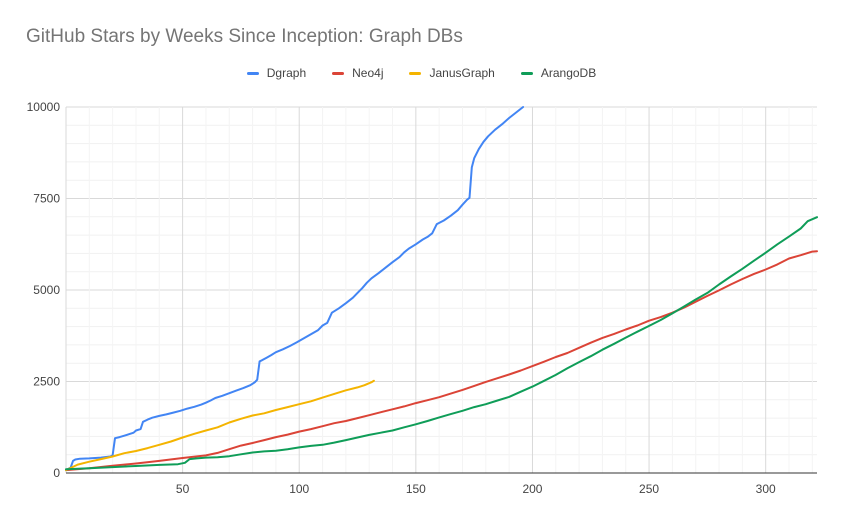 The height and width of the screenshot is (521, 843). What do you see at coordinates (244, 36) in the screenshot?
I see `chart-title: GitHub Stars by Weeks Since Inception` at bounding box center [244, 36].